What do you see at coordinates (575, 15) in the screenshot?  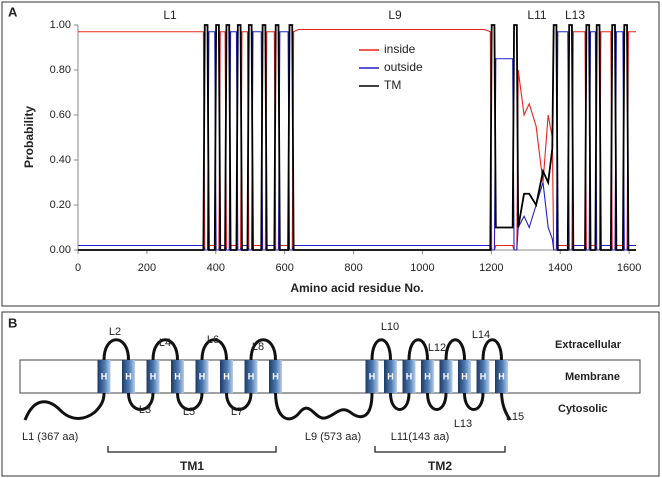 I see `annotation: L13` at bounding box center [575, 15].